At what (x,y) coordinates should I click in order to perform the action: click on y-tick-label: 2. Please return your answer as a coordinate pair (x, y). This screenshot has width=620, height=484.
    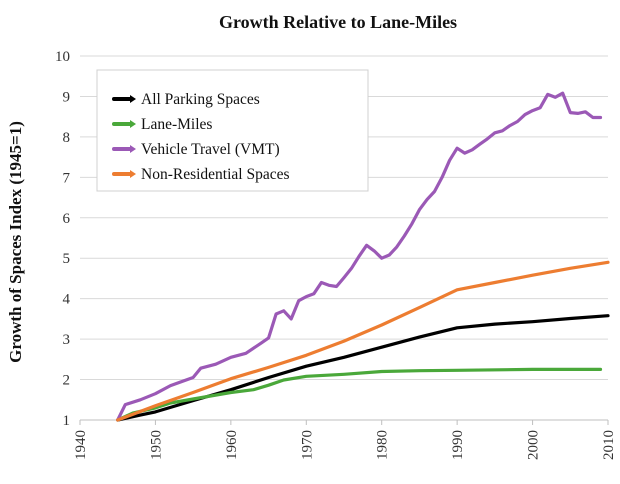
    Looking at the image, I should click on (67, 381).